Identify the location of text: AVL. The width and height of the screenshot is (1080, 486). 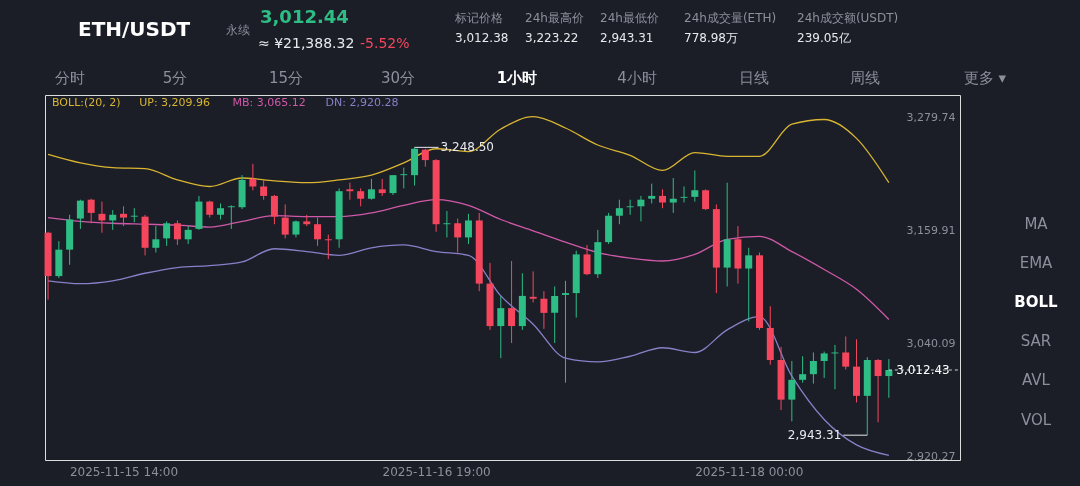
(1036, 380).